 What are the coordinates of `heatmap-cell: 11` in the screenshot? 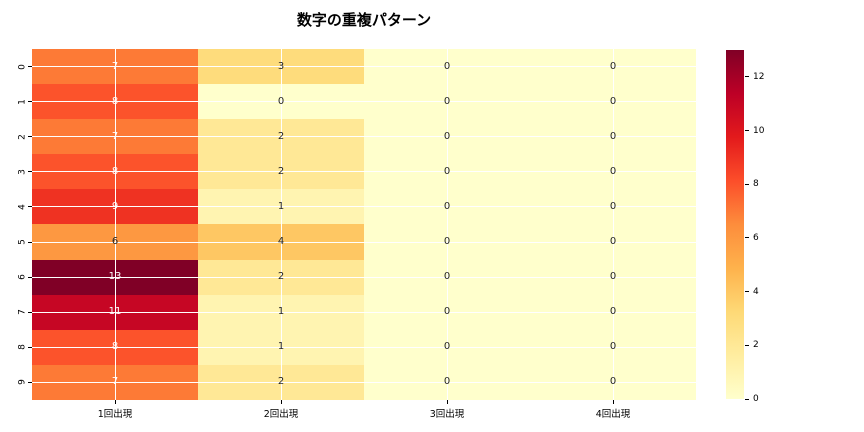 It's located at (115, 312).